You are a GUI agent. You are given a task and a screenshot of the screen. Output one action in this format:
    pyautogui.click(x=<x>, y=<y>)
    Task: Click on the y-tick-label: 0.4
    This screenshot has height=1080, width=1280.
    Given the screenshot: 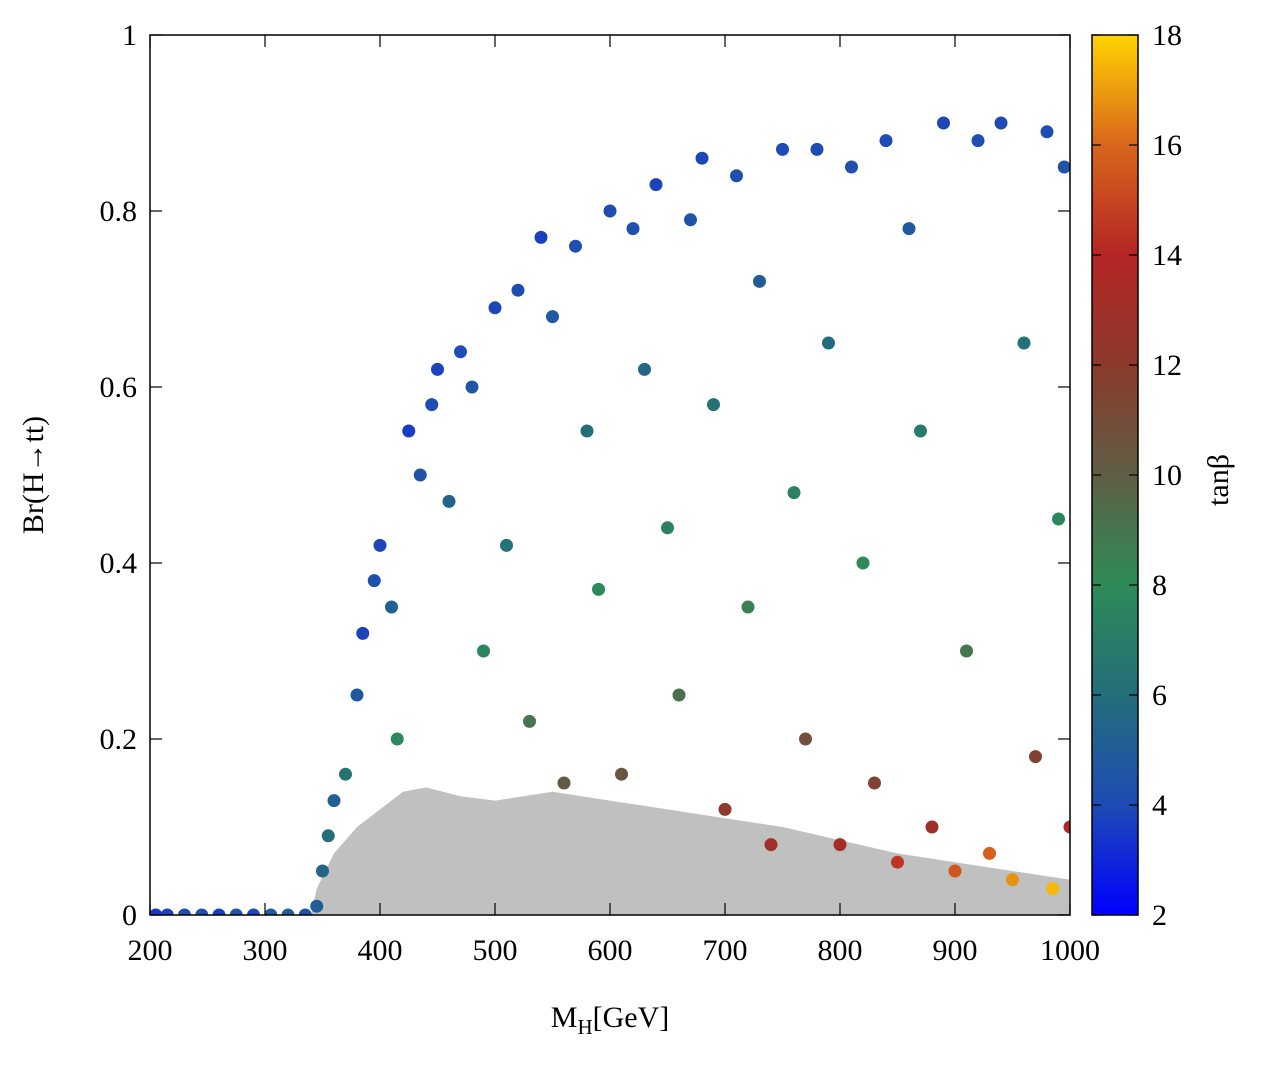 What is the action you would take?
    pyautogui.click(x=119, y=563)
    